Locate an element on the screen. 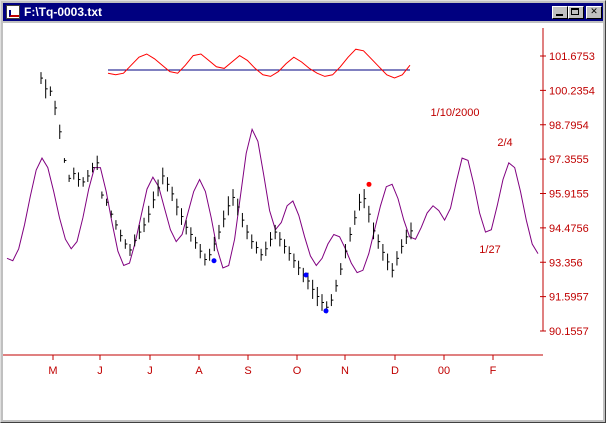 Image resolution: width=606 pixels, height=423 pixels. window-title: F:\Tq-0003.txt is located at coordinates (63, 12).